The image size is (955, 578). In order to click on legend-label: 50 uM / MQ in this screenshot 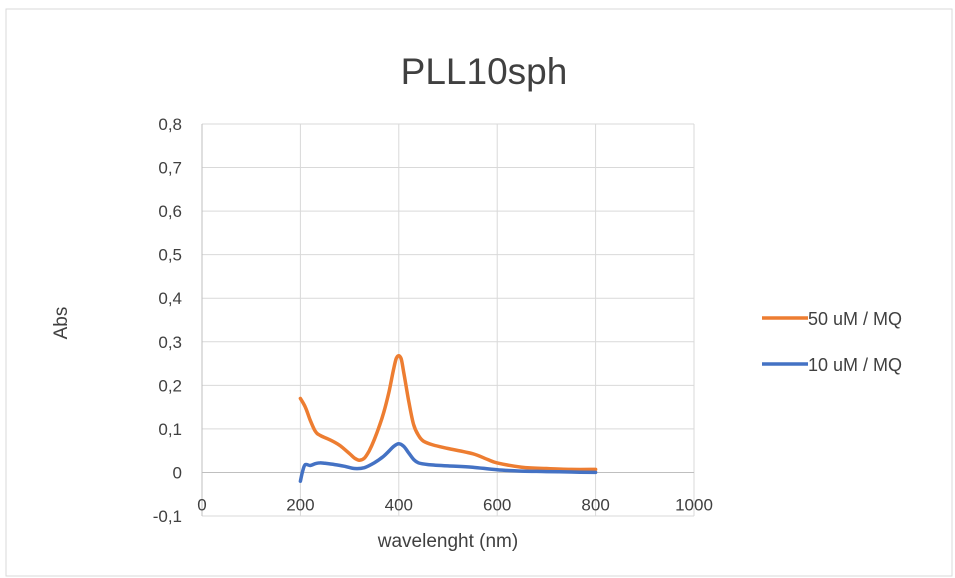, I will do `click(855, 319)`.